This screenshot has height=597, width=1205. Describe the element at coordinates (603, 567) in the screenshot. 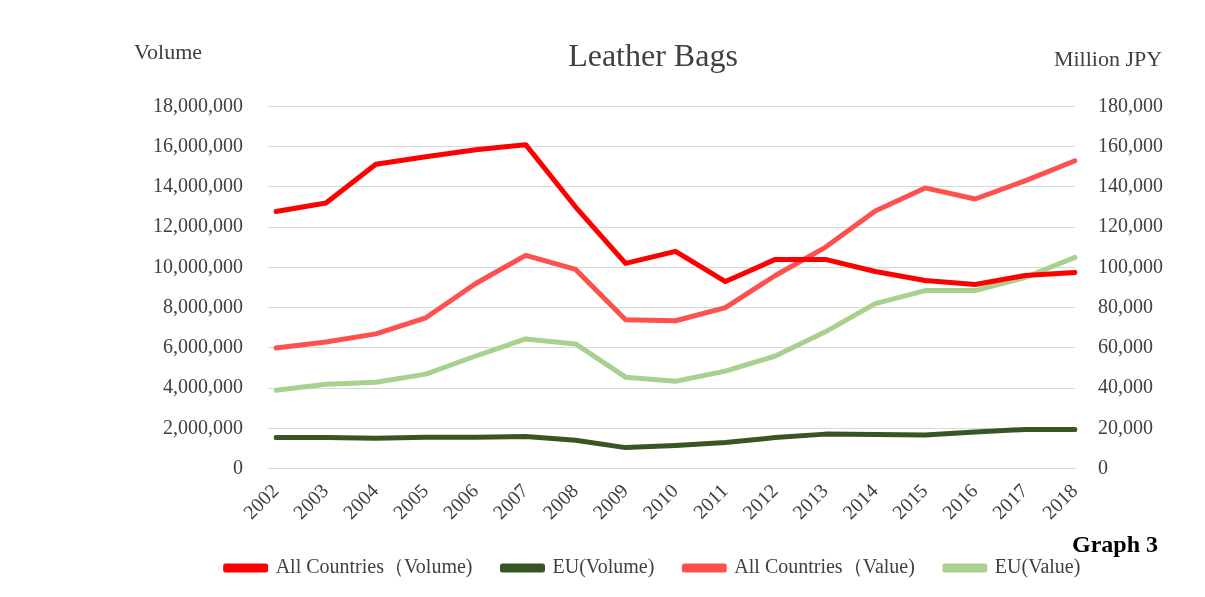

I see `legend-label: EU(Volume)` at that location.